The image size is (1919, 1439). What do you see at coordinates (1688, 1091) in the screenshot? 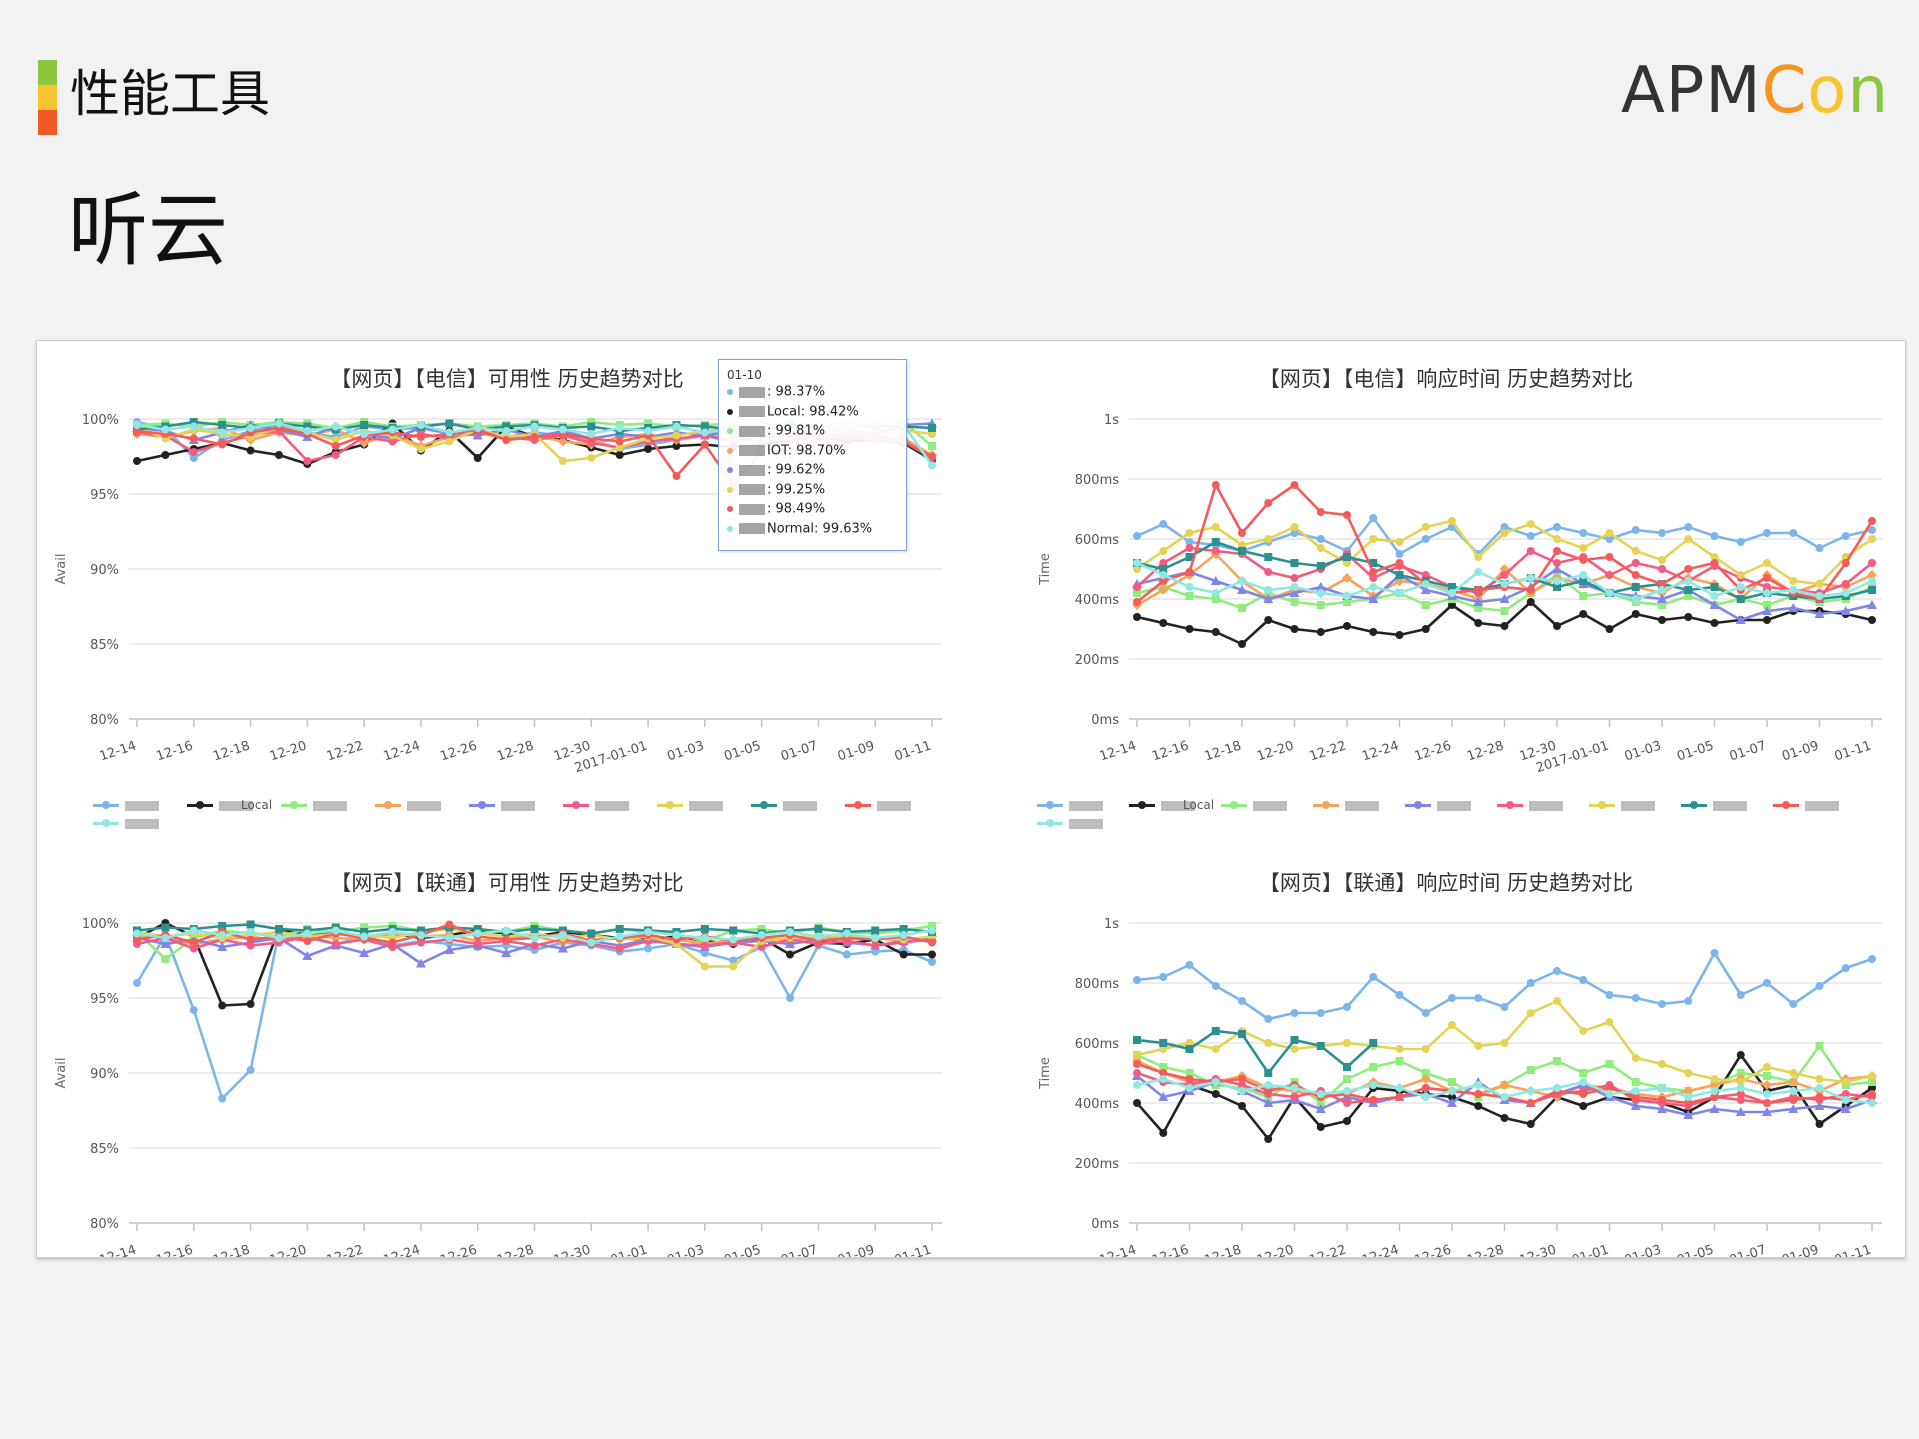
I see `data-point-s4` at bounding box center [1688, 1091].